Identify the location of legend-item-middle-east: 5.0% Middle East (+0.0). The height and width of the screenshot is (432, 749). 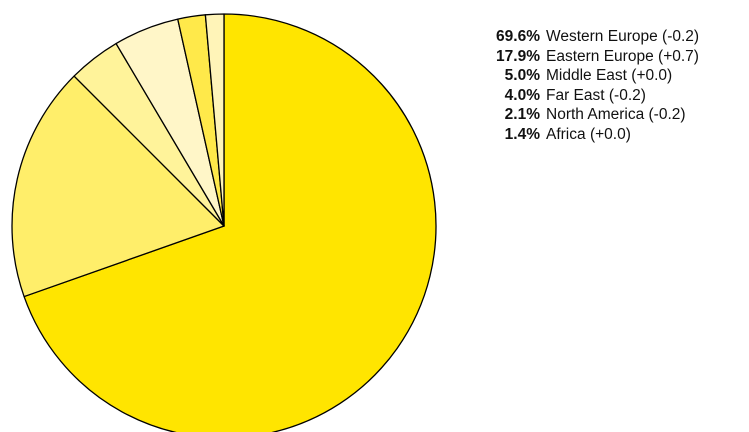
(584, 76).